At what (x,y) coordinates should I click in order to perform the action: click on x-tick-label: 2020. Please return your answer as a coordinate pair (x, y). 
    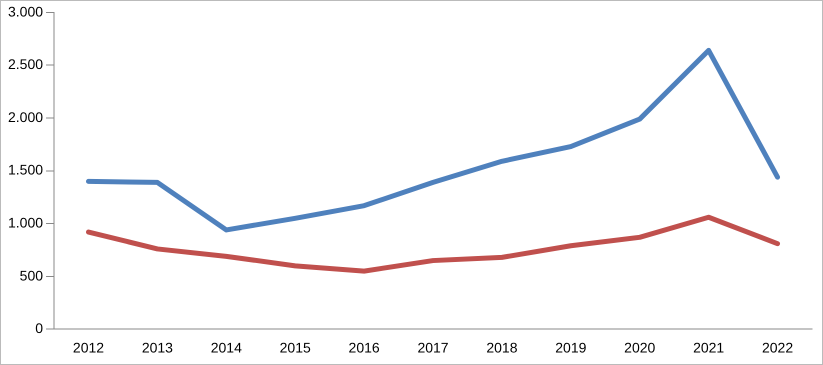
    Looking at the image, I should click on (640, 347).